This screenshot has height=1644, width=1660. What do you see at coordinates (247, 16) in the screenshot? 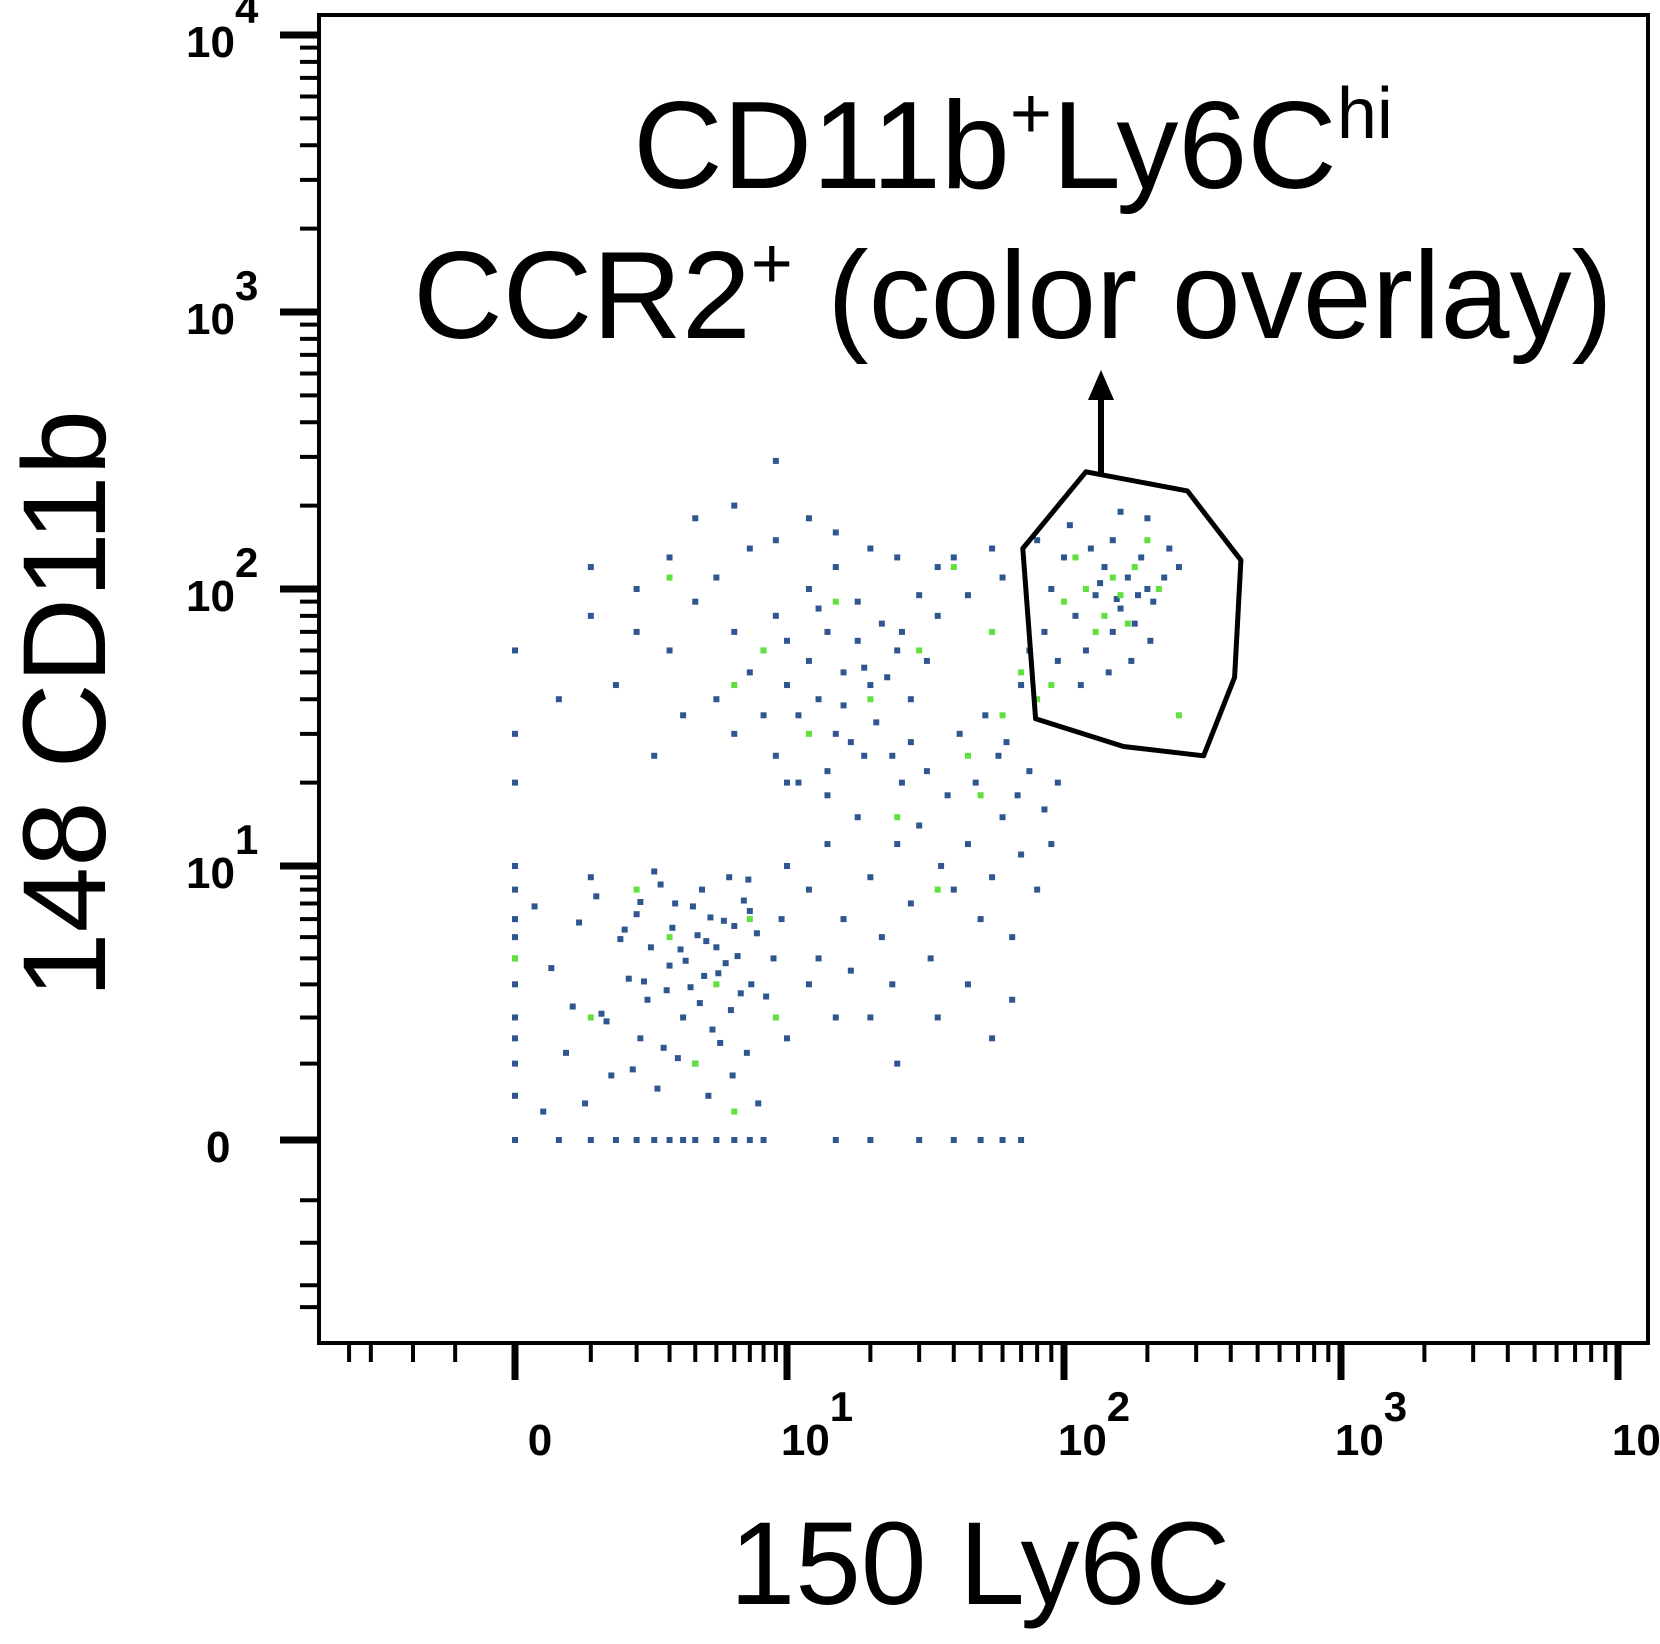
I see `y-tick-label-exponent: 4` at bounding box center [247, 16].